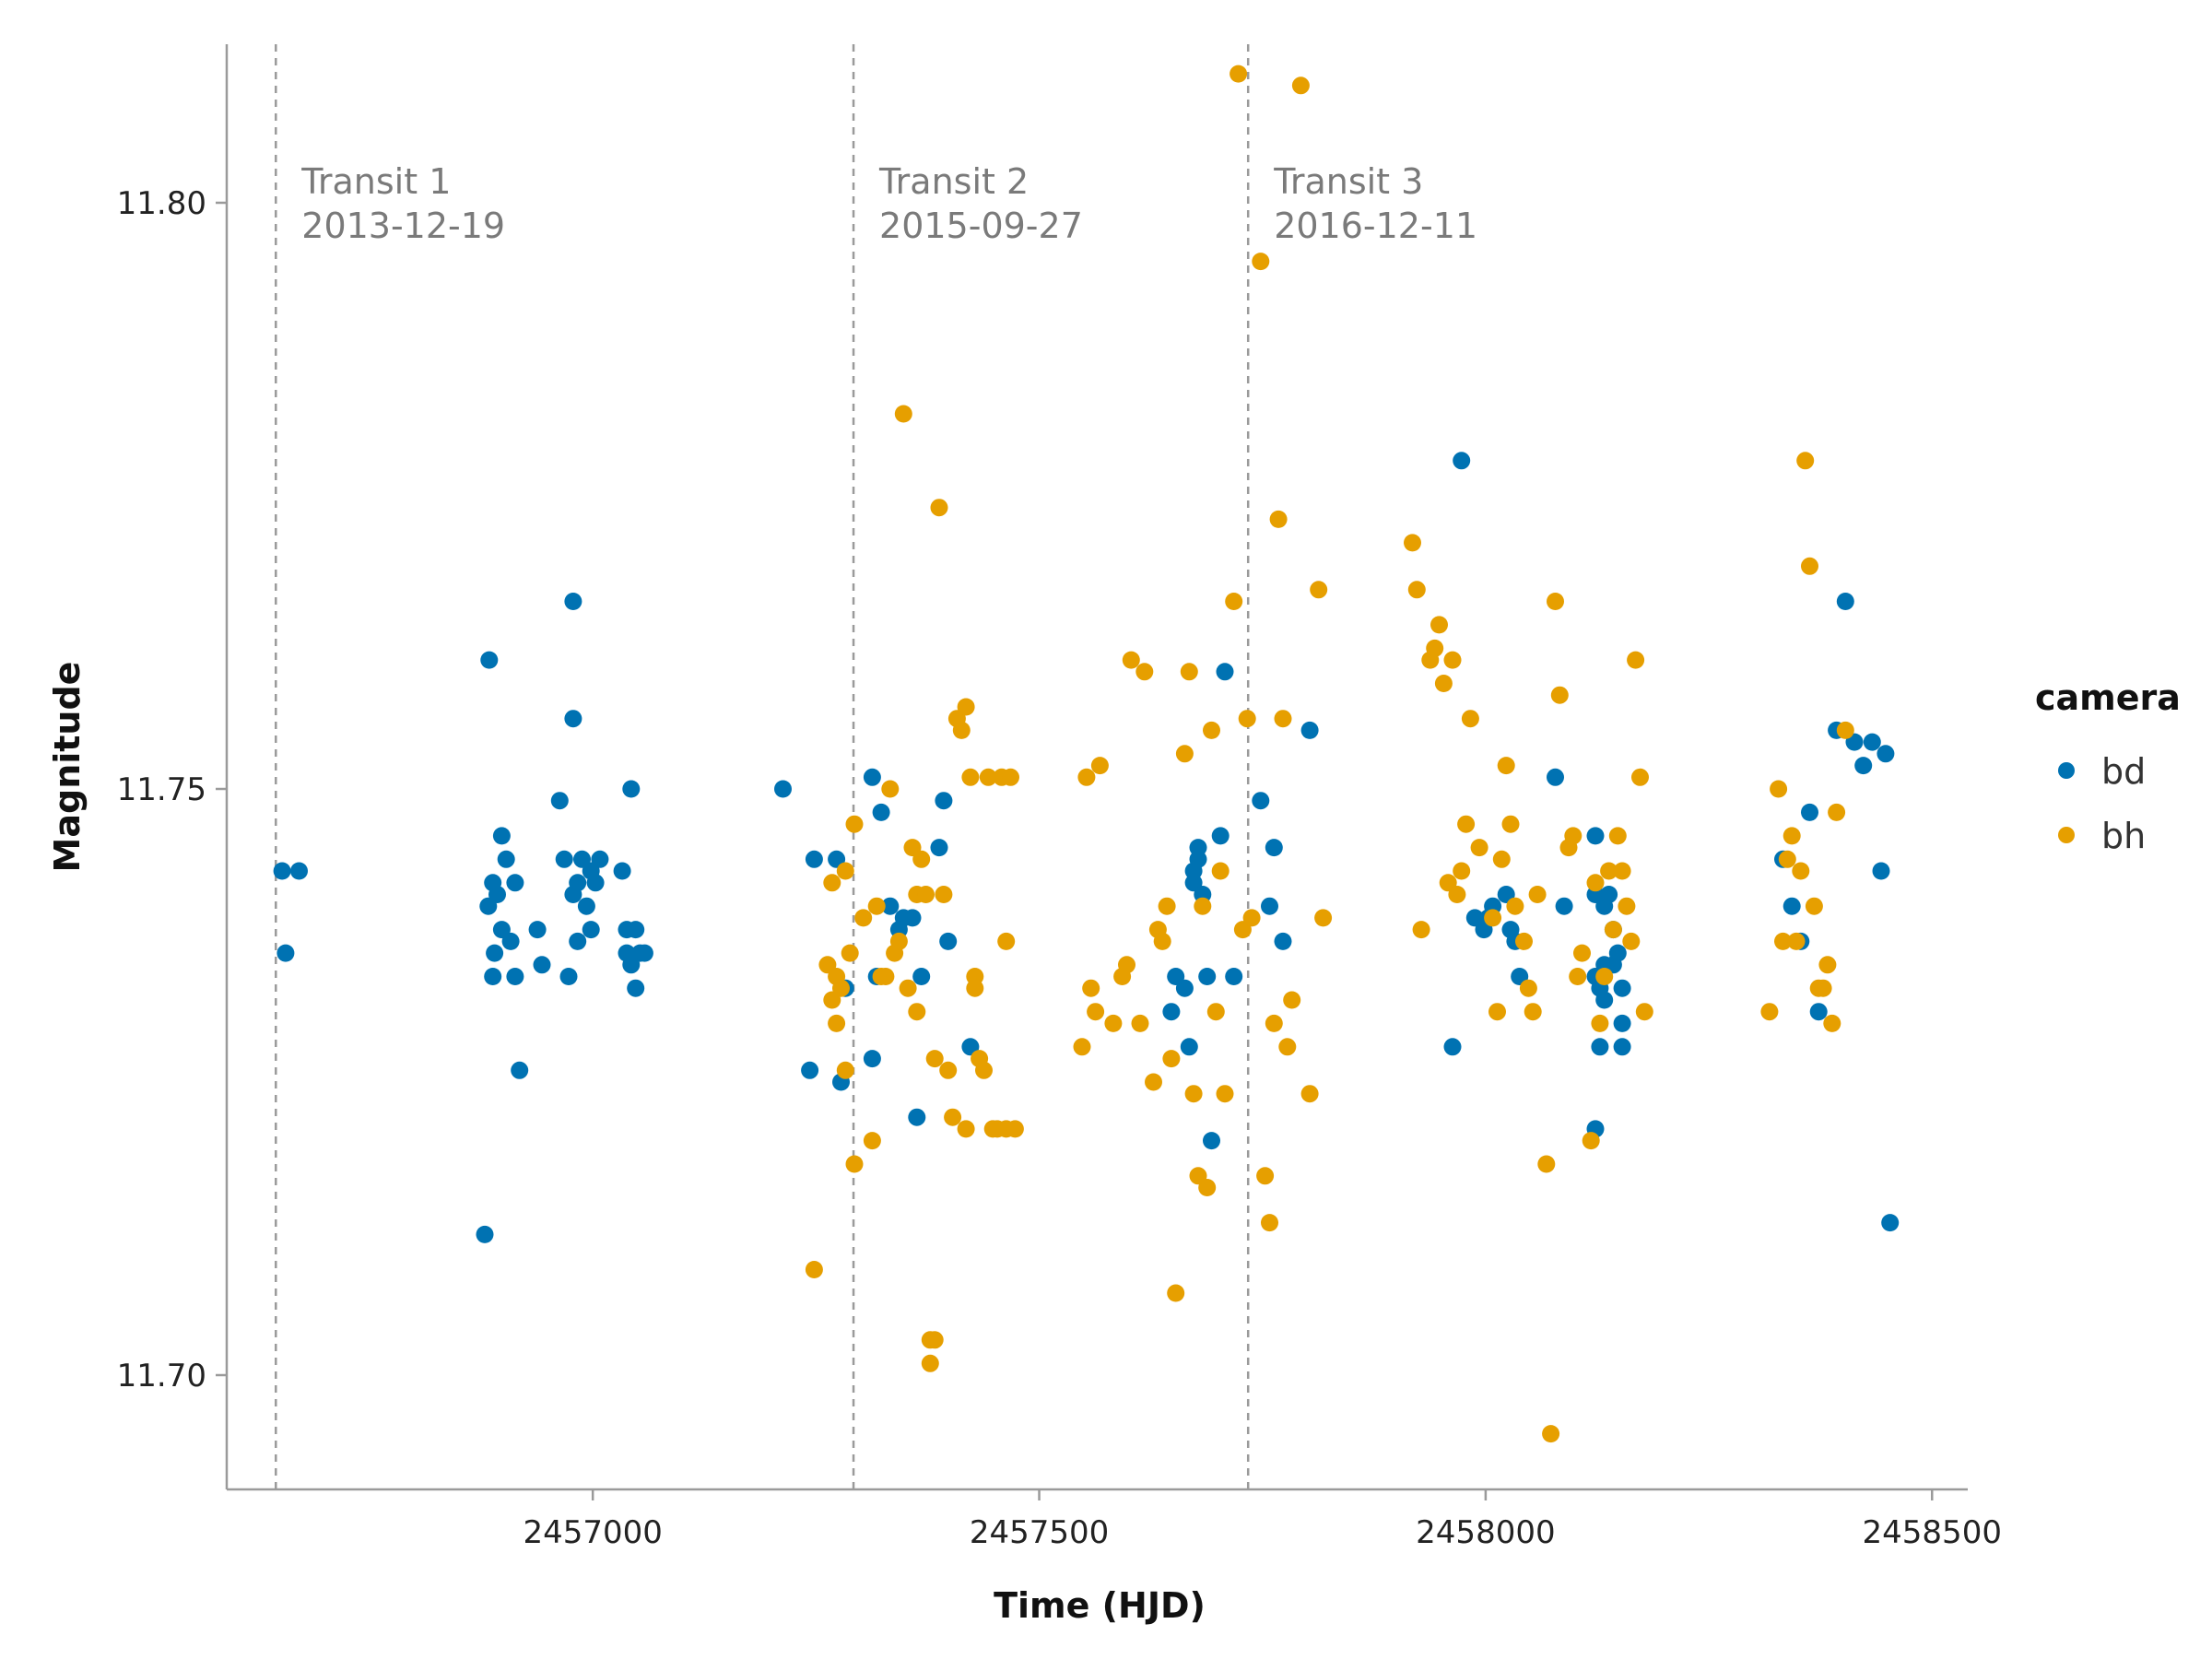  I want to click on y-axis-title: Magnitude, so click(67, 767).